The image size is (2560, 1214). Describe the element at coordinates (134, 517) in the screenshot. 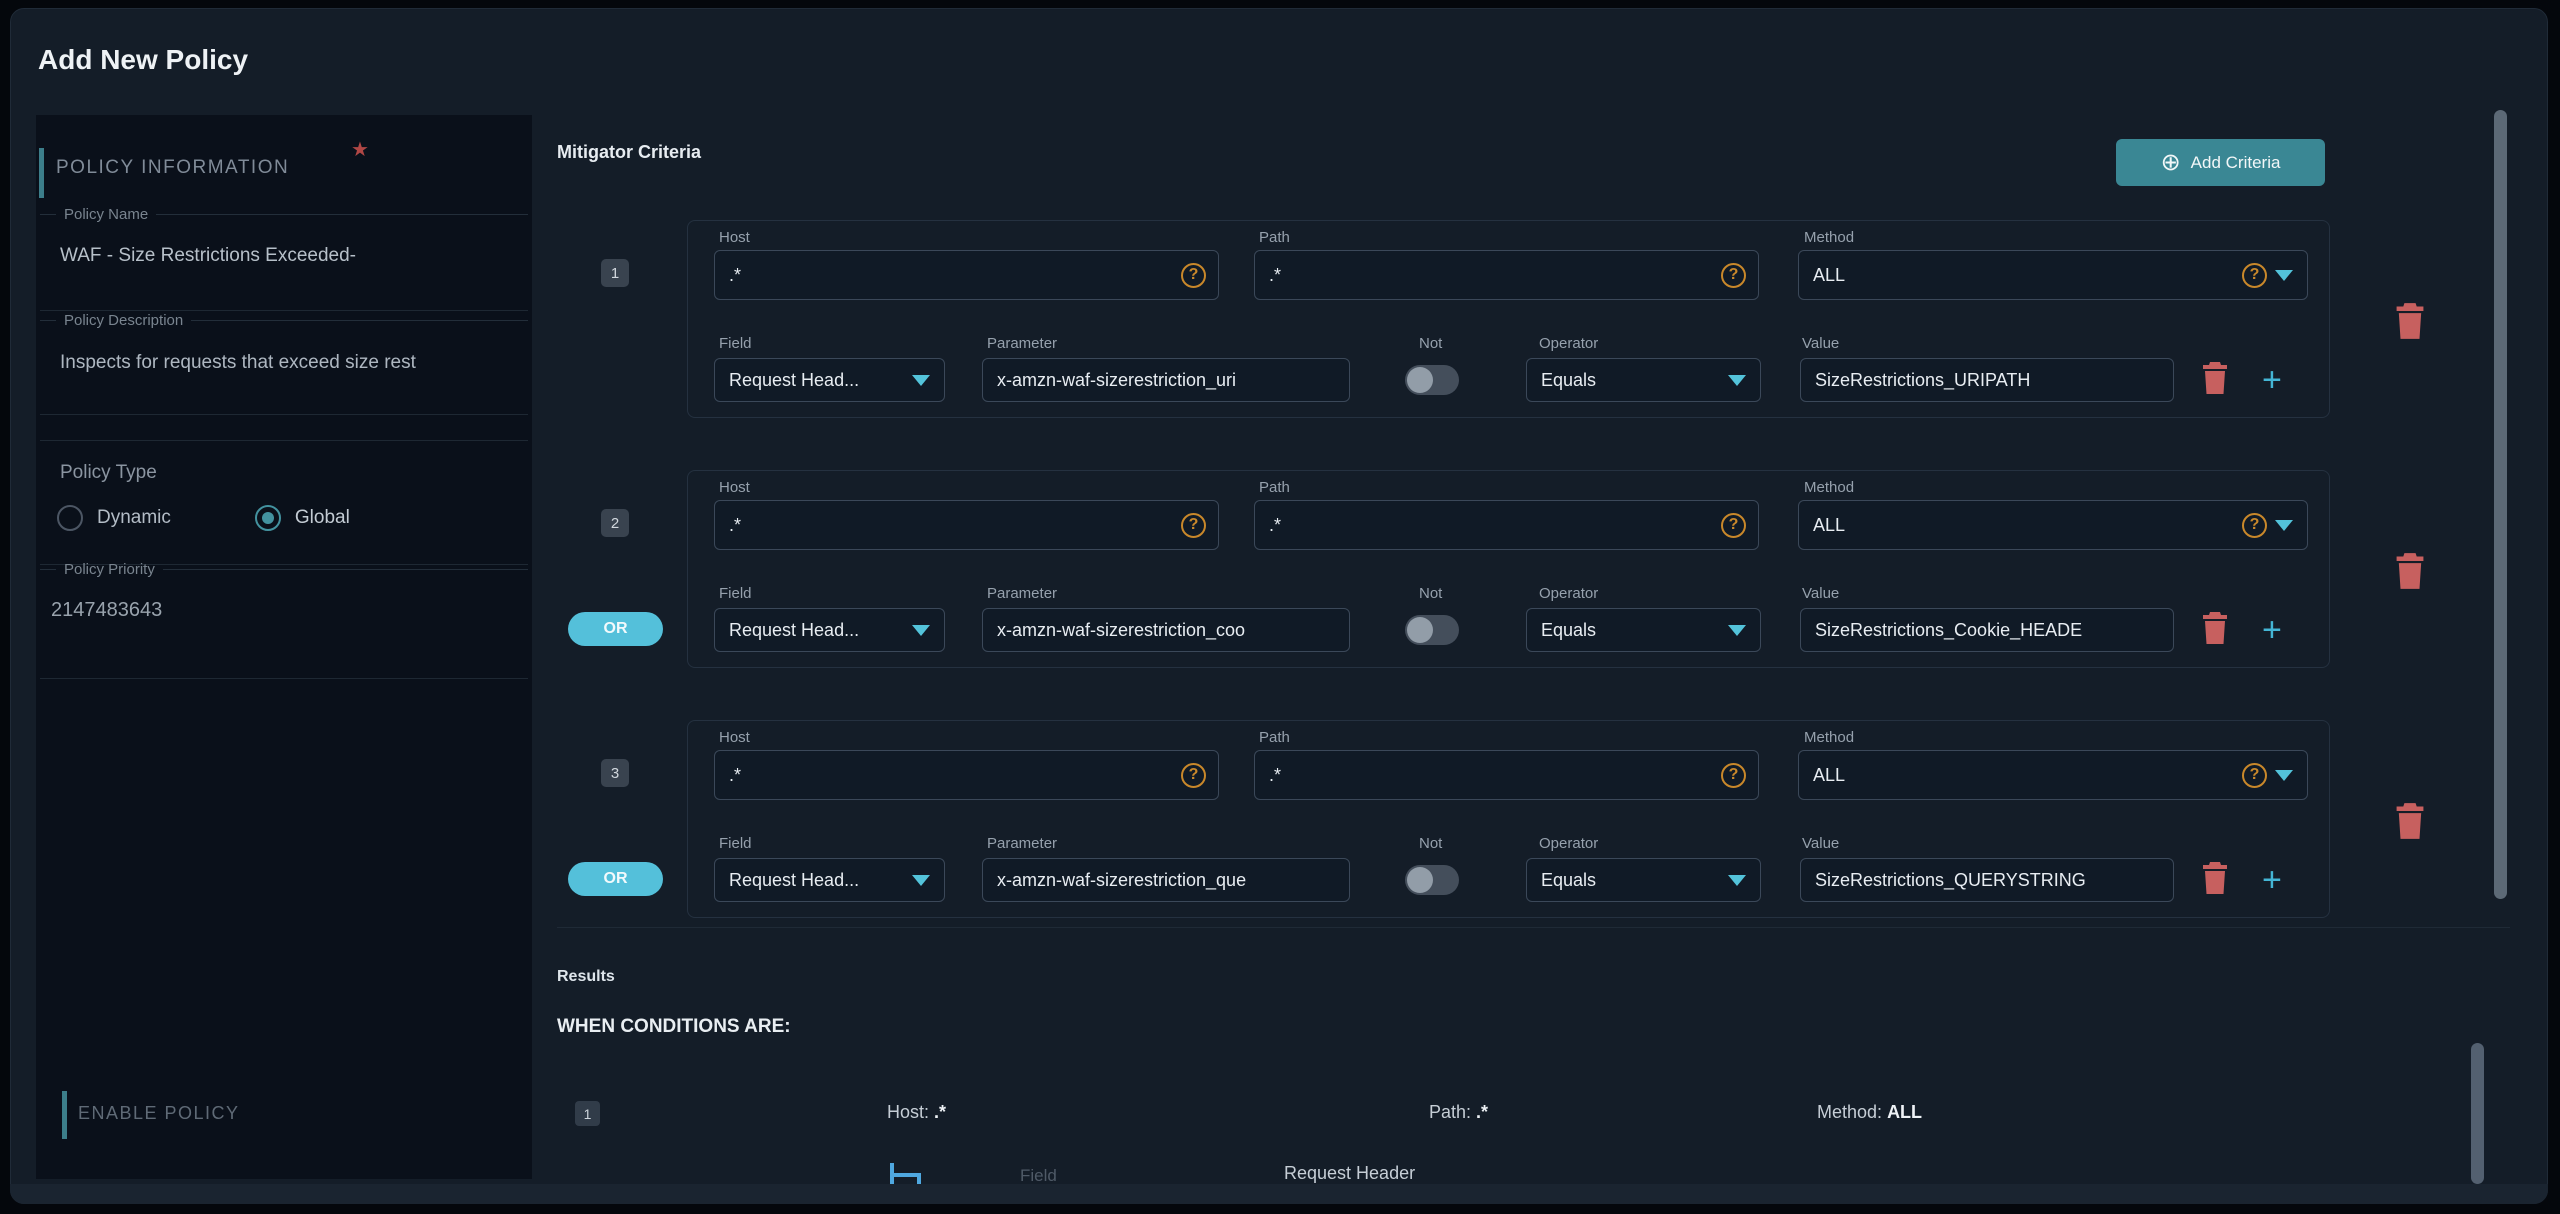

I see `radio-dynamic-label: Dynamic` at that location.